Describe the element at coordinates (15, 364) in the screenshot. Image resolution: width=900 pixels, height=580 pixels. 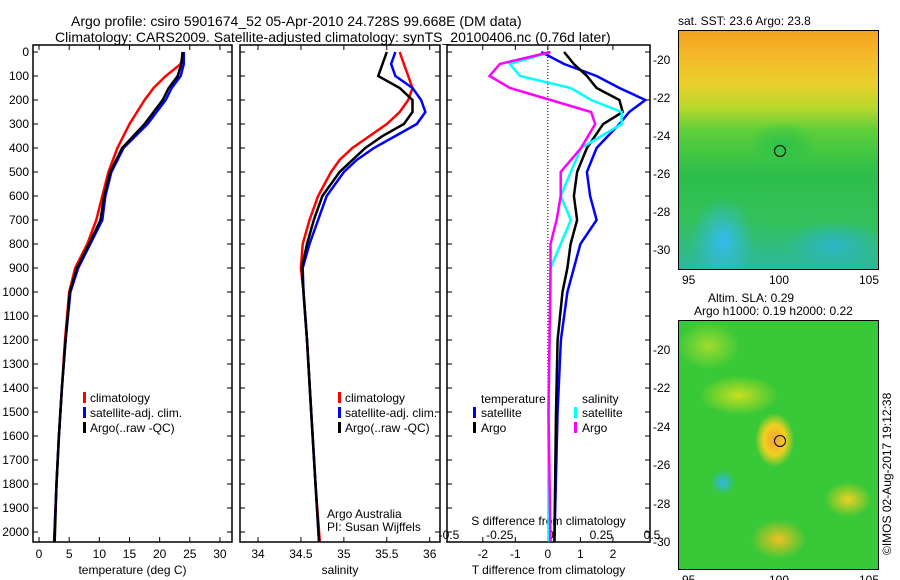
I see `y-tick-label: 1300` at that location.